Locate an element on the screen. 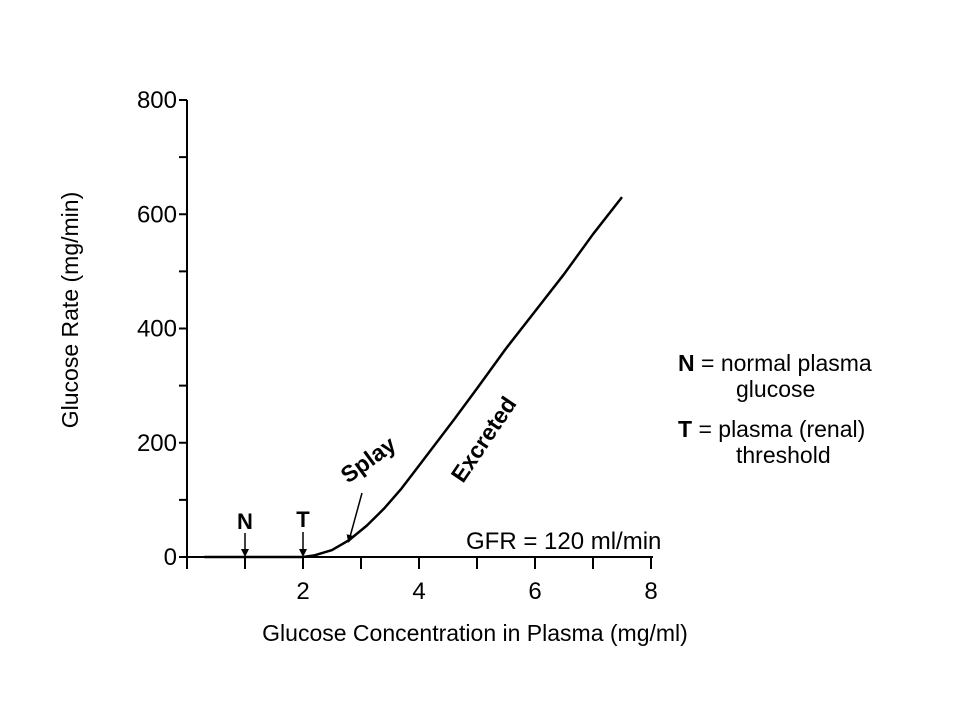 This screenshot has width=960, height=720. legend-line: T = plasma (renal) is located at coordinates (813, 429).